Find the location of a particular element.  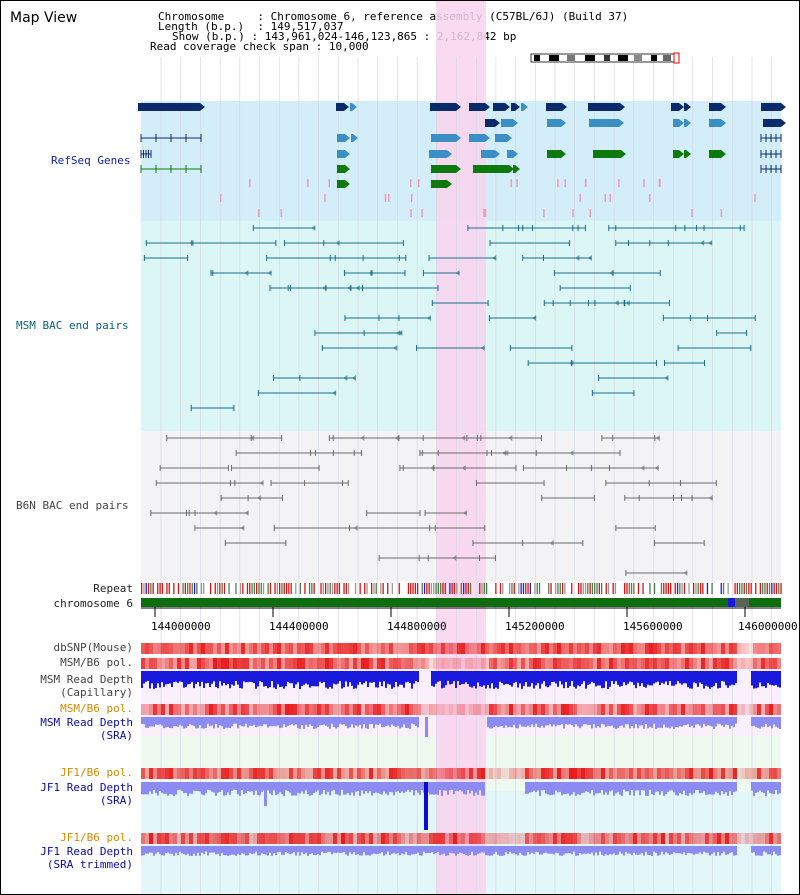

jf1-depth-trim-label-1: JF1 Read Depth is located at coordinates (86, 851).